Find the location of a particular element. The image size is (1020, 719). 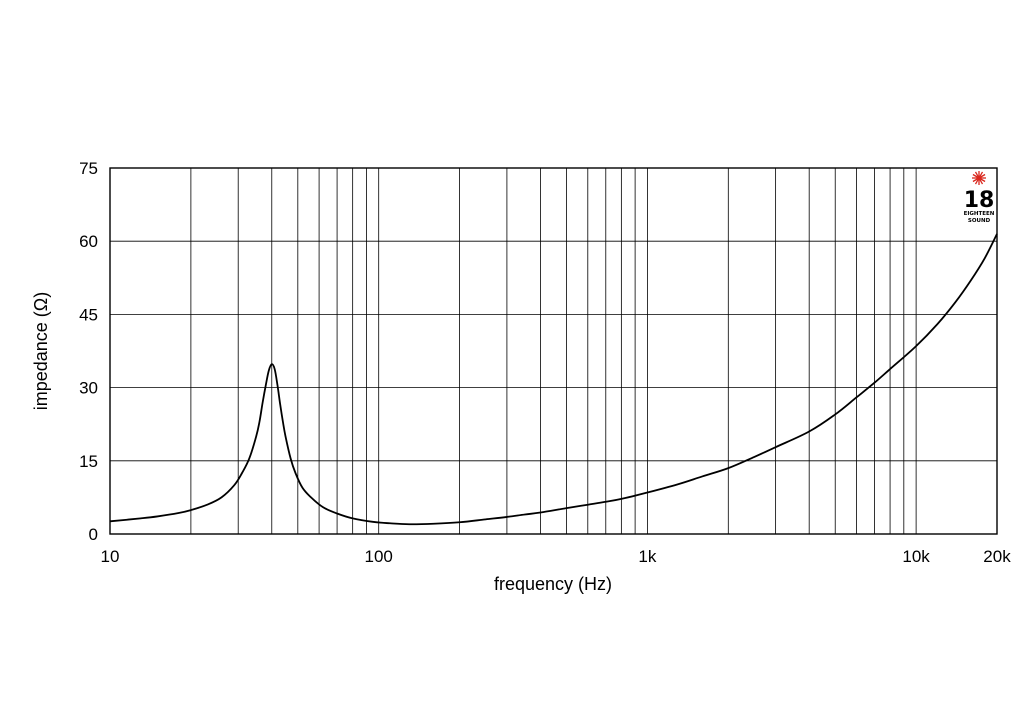

x-axis-title: frequency (Hz) is located at coordinates (553, 584).